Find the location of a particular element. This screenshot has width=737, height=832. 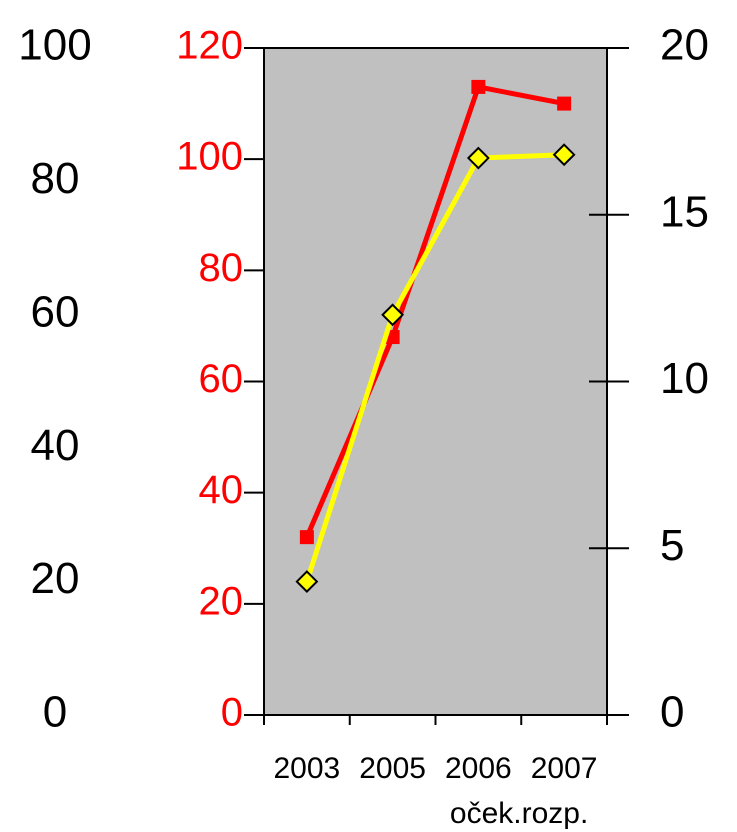

y-tick-label: 0 is located at coordinates (232, 713).